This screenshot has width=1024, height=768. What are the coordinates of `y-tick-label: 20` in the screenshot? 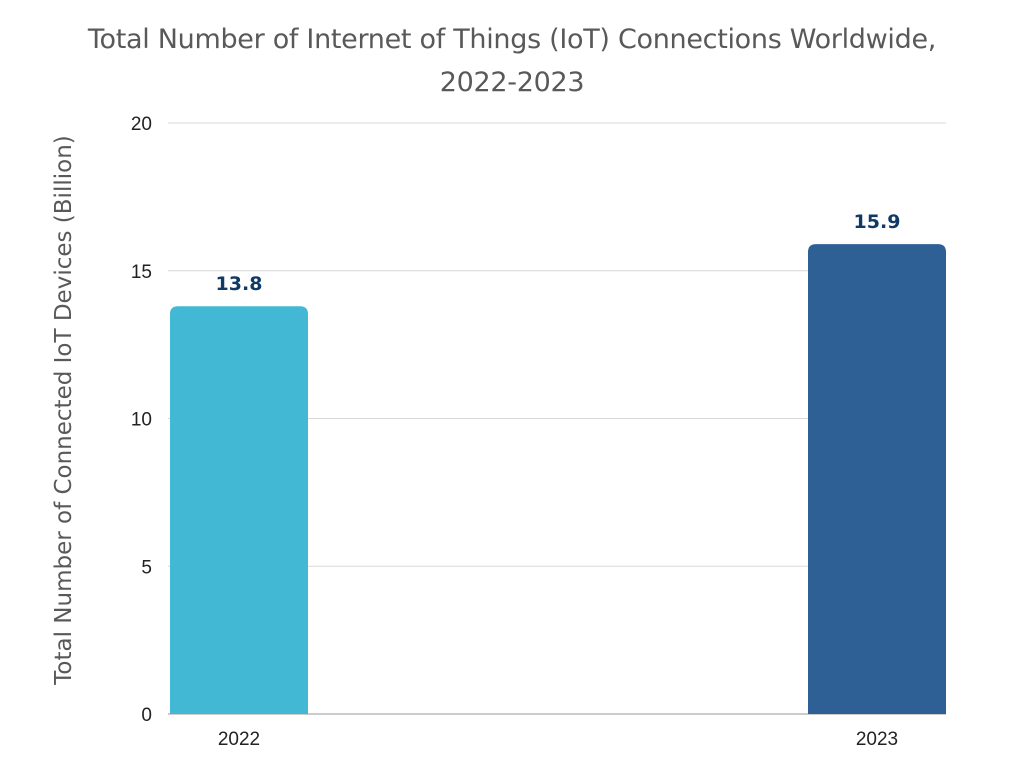 It's located at (141, 124).